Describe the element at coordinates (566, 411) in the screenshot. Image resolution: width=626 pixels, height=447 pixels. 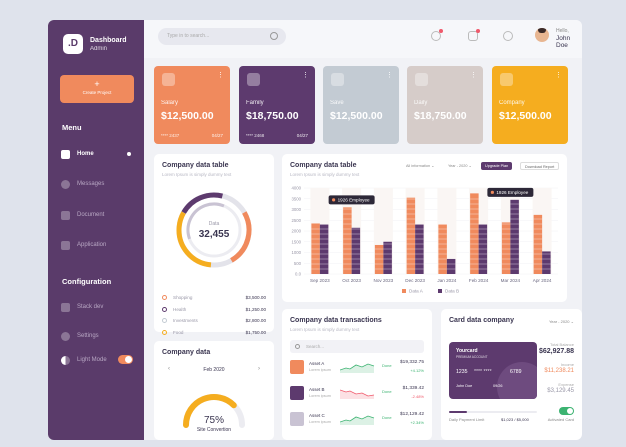
I see `activated-card-toggle` at that location.